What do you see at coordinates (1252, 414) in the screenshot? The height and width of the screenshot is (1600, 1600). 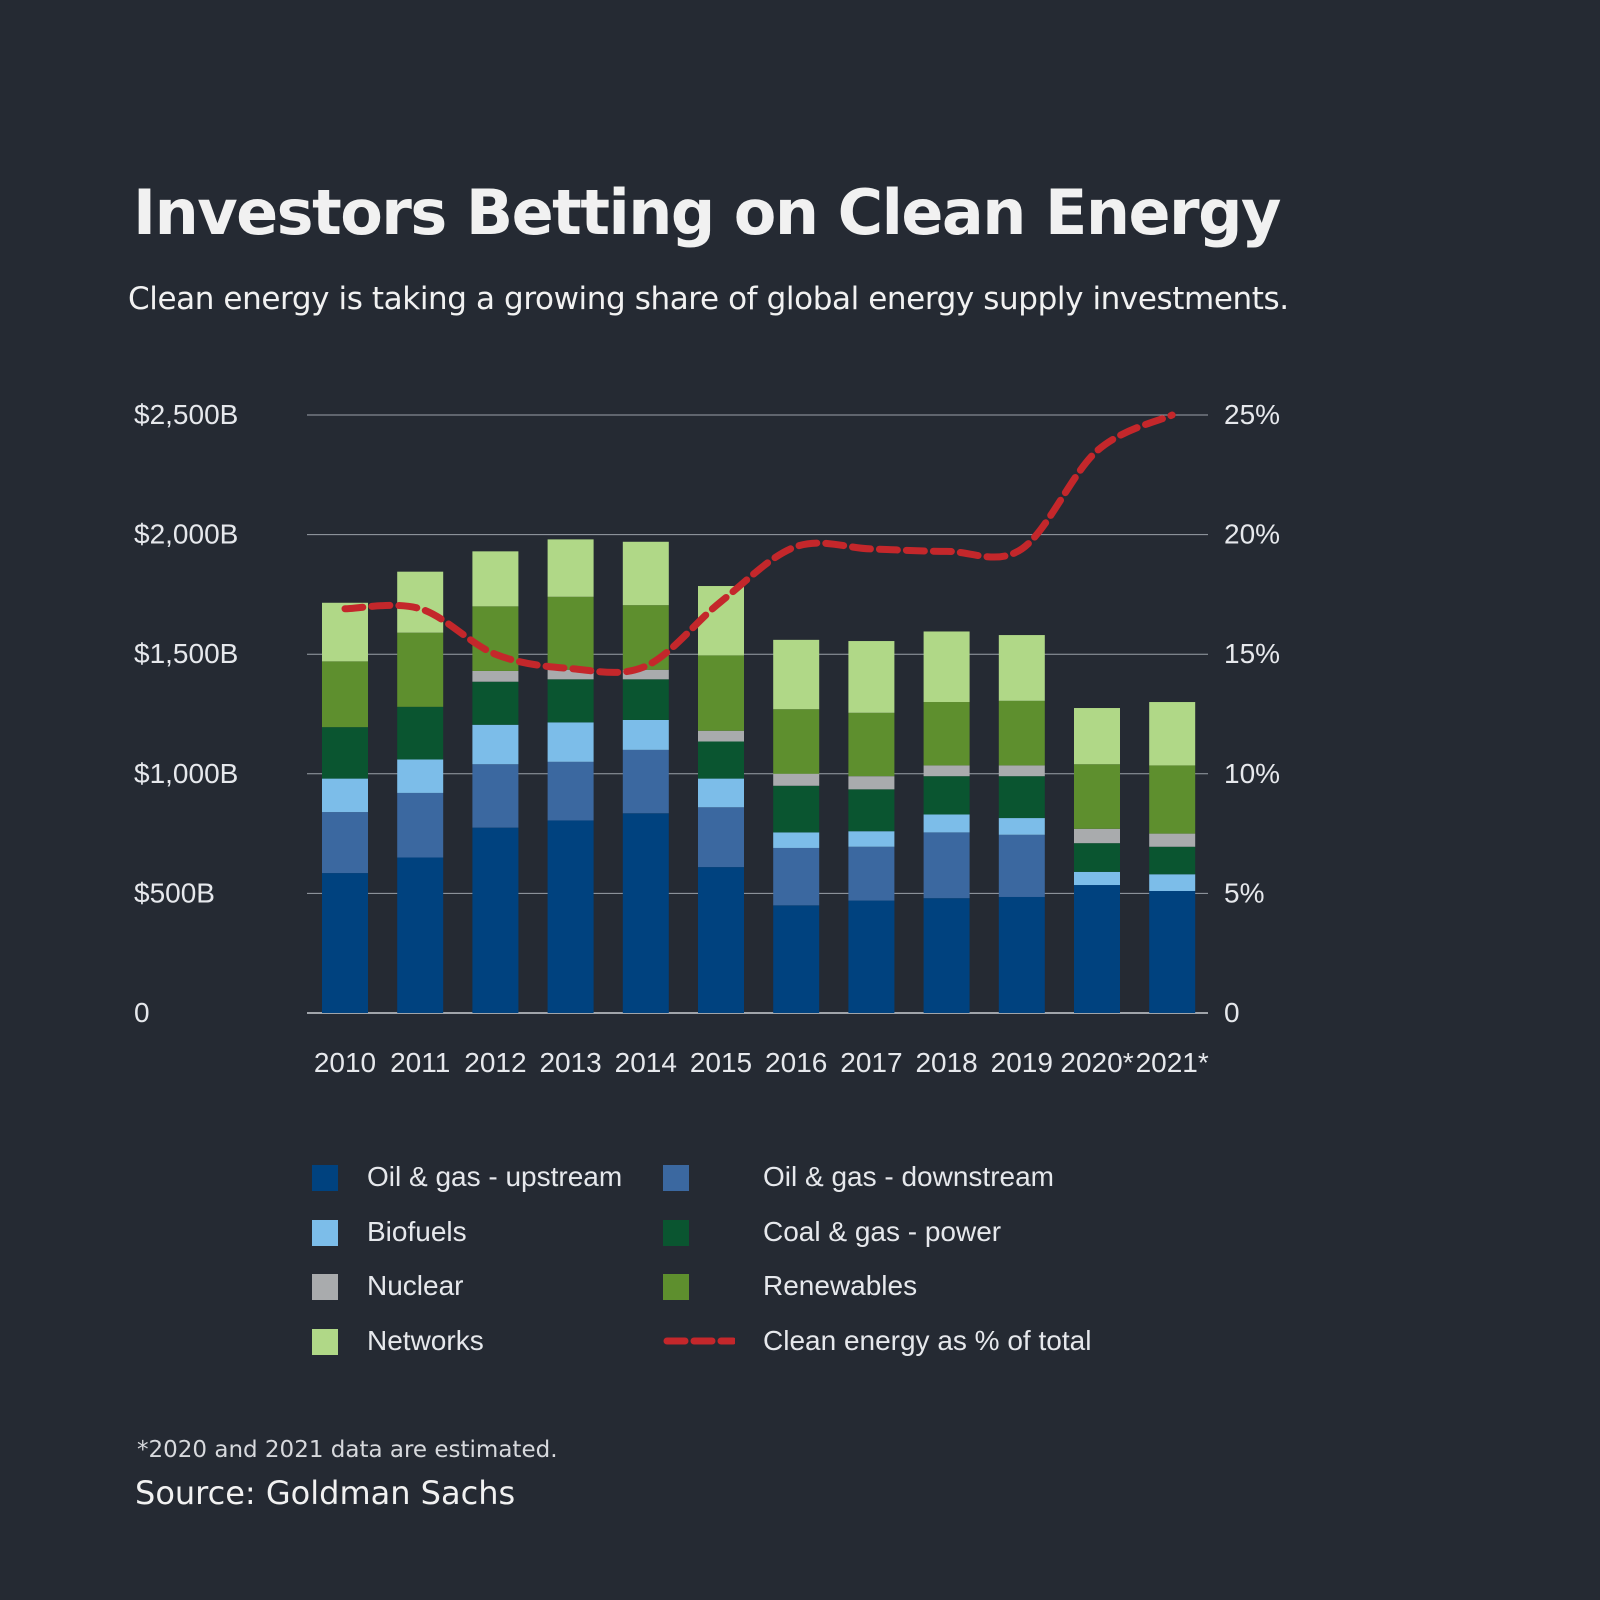 I see `y-right-tick-label: 25%` at bounding box center [1252, 414].